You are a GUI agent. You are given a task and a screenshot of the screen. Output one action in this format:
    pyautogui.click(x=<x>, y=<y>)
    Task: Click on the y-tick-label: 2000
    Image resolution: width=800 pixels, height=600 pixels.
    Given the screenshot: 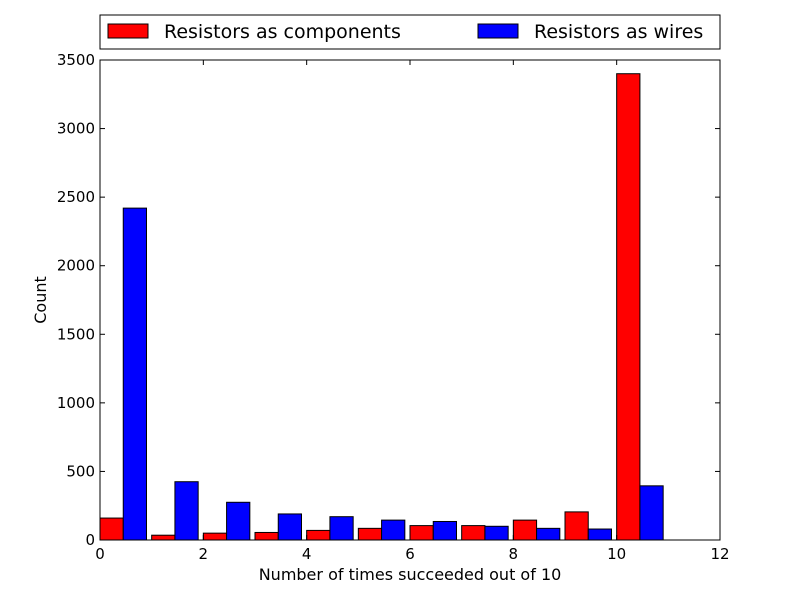 What is the action you would take?
    pyautogui.click(x=76, y=266)
    